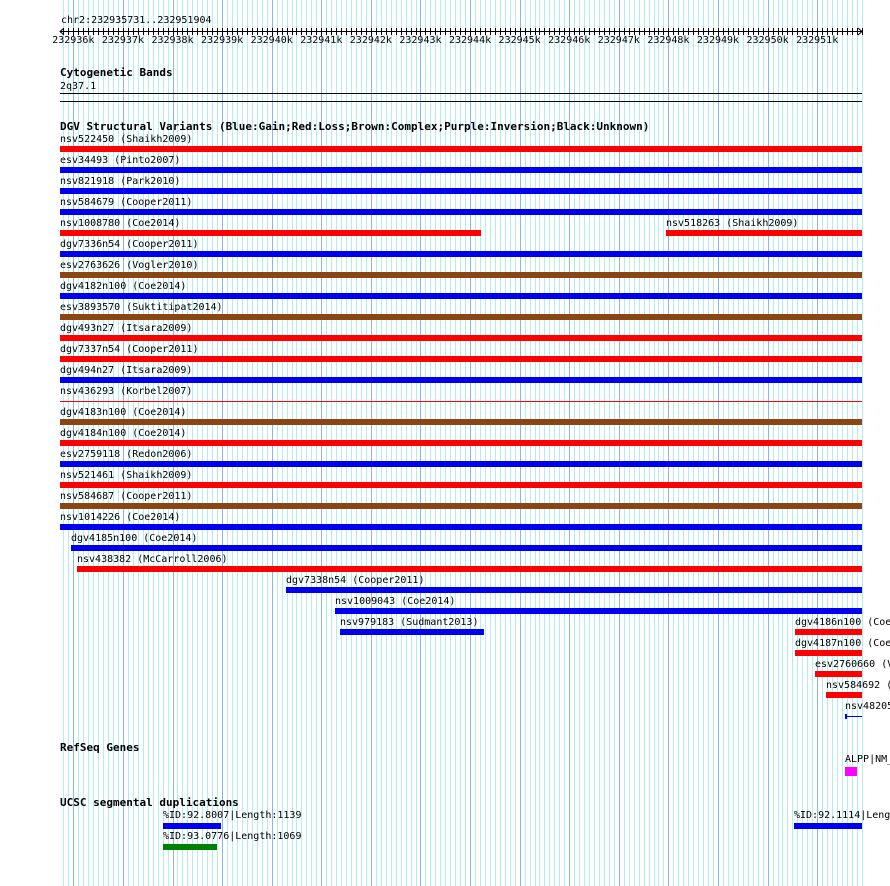 Image resolution: width=890 pixels, height=886 pixels. I want to click on ruler-axis, so click(445, 31).